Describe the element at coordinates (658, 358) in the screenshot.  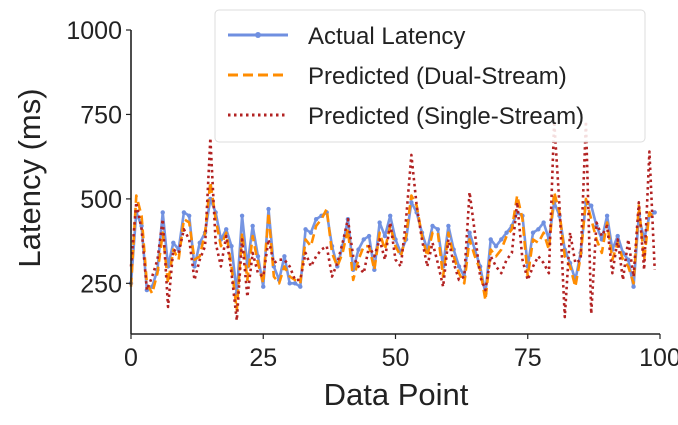
I see `x-tick-label: 100` at that location.